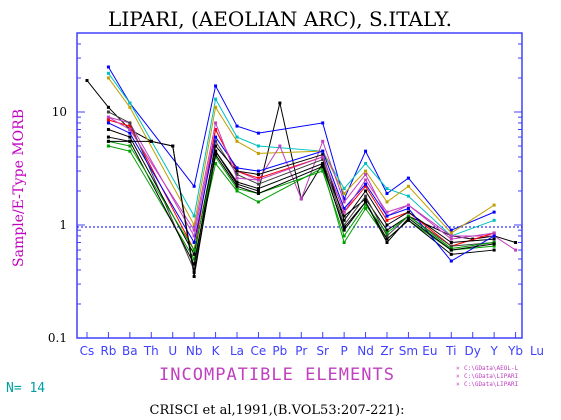 This screenshot has height=420, width=561. I want to click on x-tick-label: U, so click(172, 351).